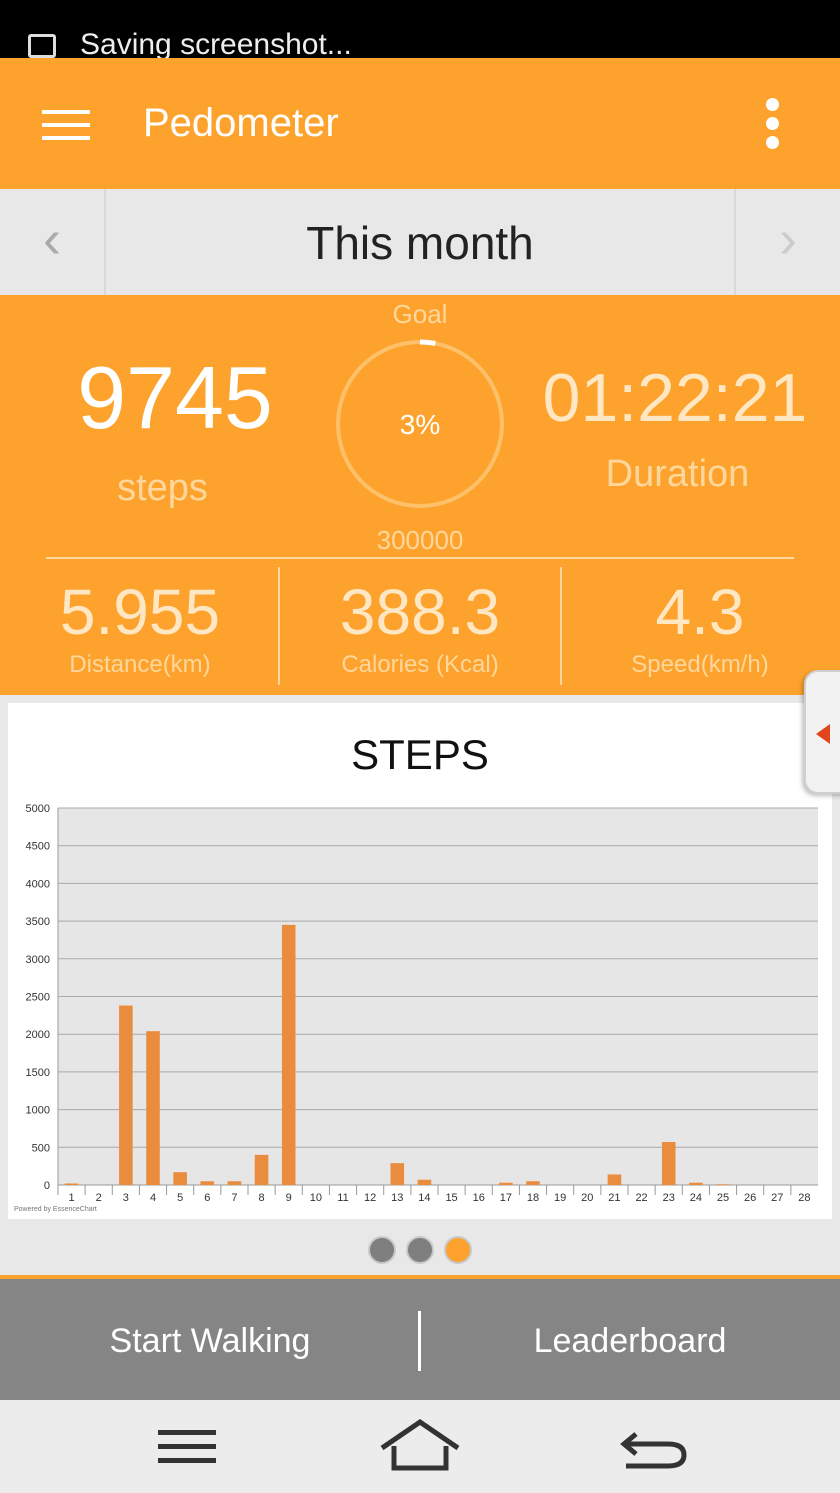  I want to click on x-tick-label: 2, so click(99, 1198).